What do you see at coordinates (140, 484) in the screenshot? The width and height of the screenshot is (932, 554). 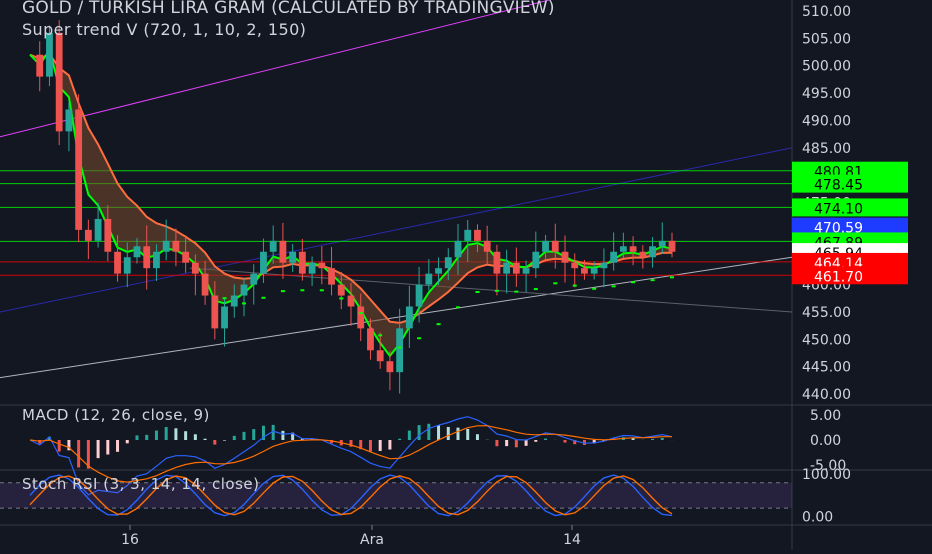 I see `stoch-rsi-label: Stoch RSI (3, 3, 14, 14, close)` at bounding box center [140, 484].